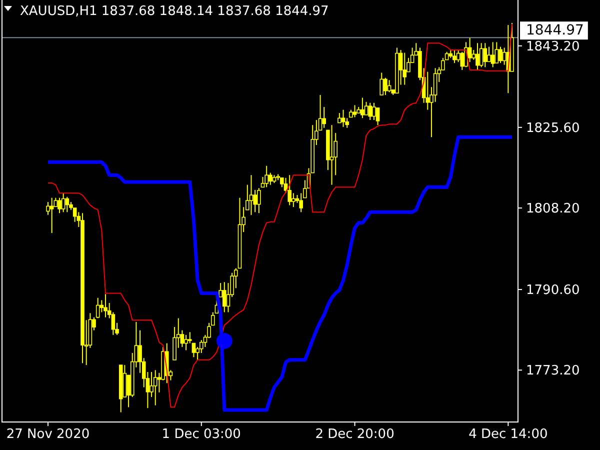 The height and width of the screenshot is (450, 600). Describe the element at coordinates (553, 128) in the screenshot. I see `y-tick-label: 1825.60` at that location.